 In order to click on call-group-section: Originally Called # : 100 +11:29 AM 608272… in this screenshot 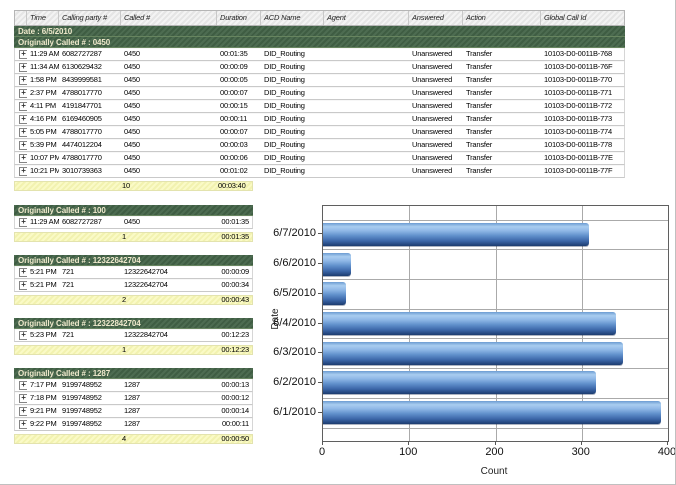, I will do `click(133, 223)`.